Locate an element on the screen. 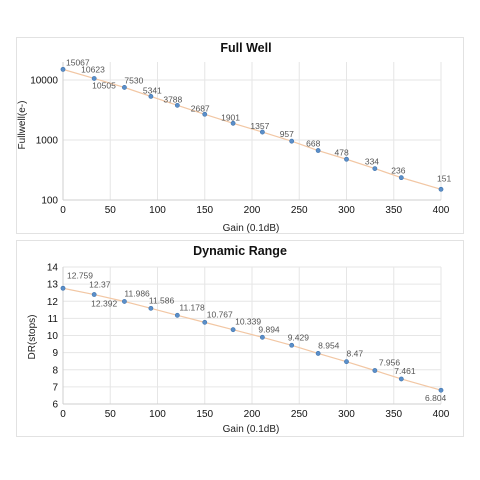  dynamic-range-title: Dynamic Range is located at coordinates (240, 251).